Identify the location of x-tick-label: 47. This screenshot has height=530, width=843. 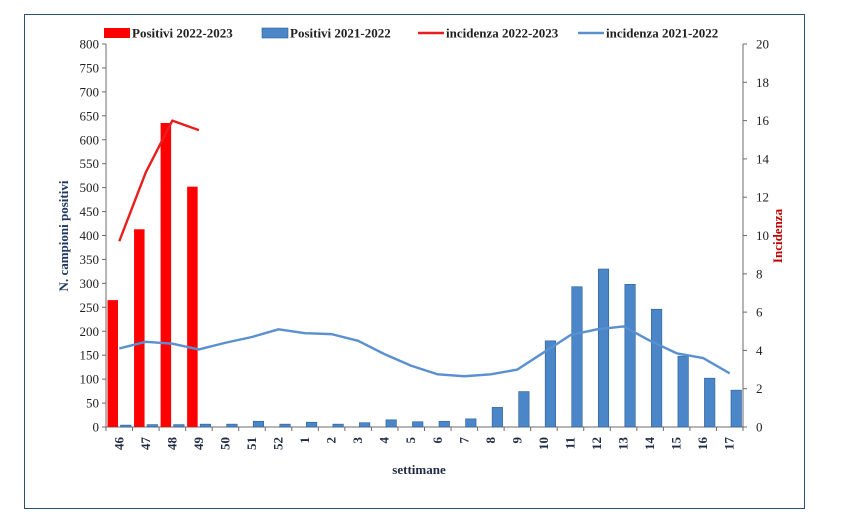
(145, 444).